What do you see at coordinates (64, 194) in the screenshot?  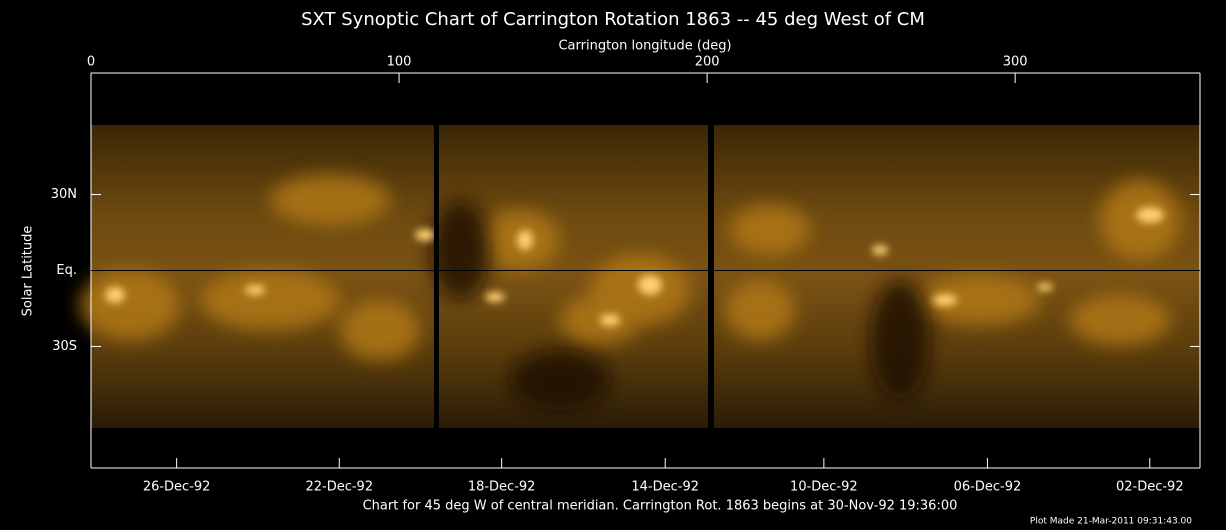 I see `y-tick-label: 30N` at bounding box center [64, 194].